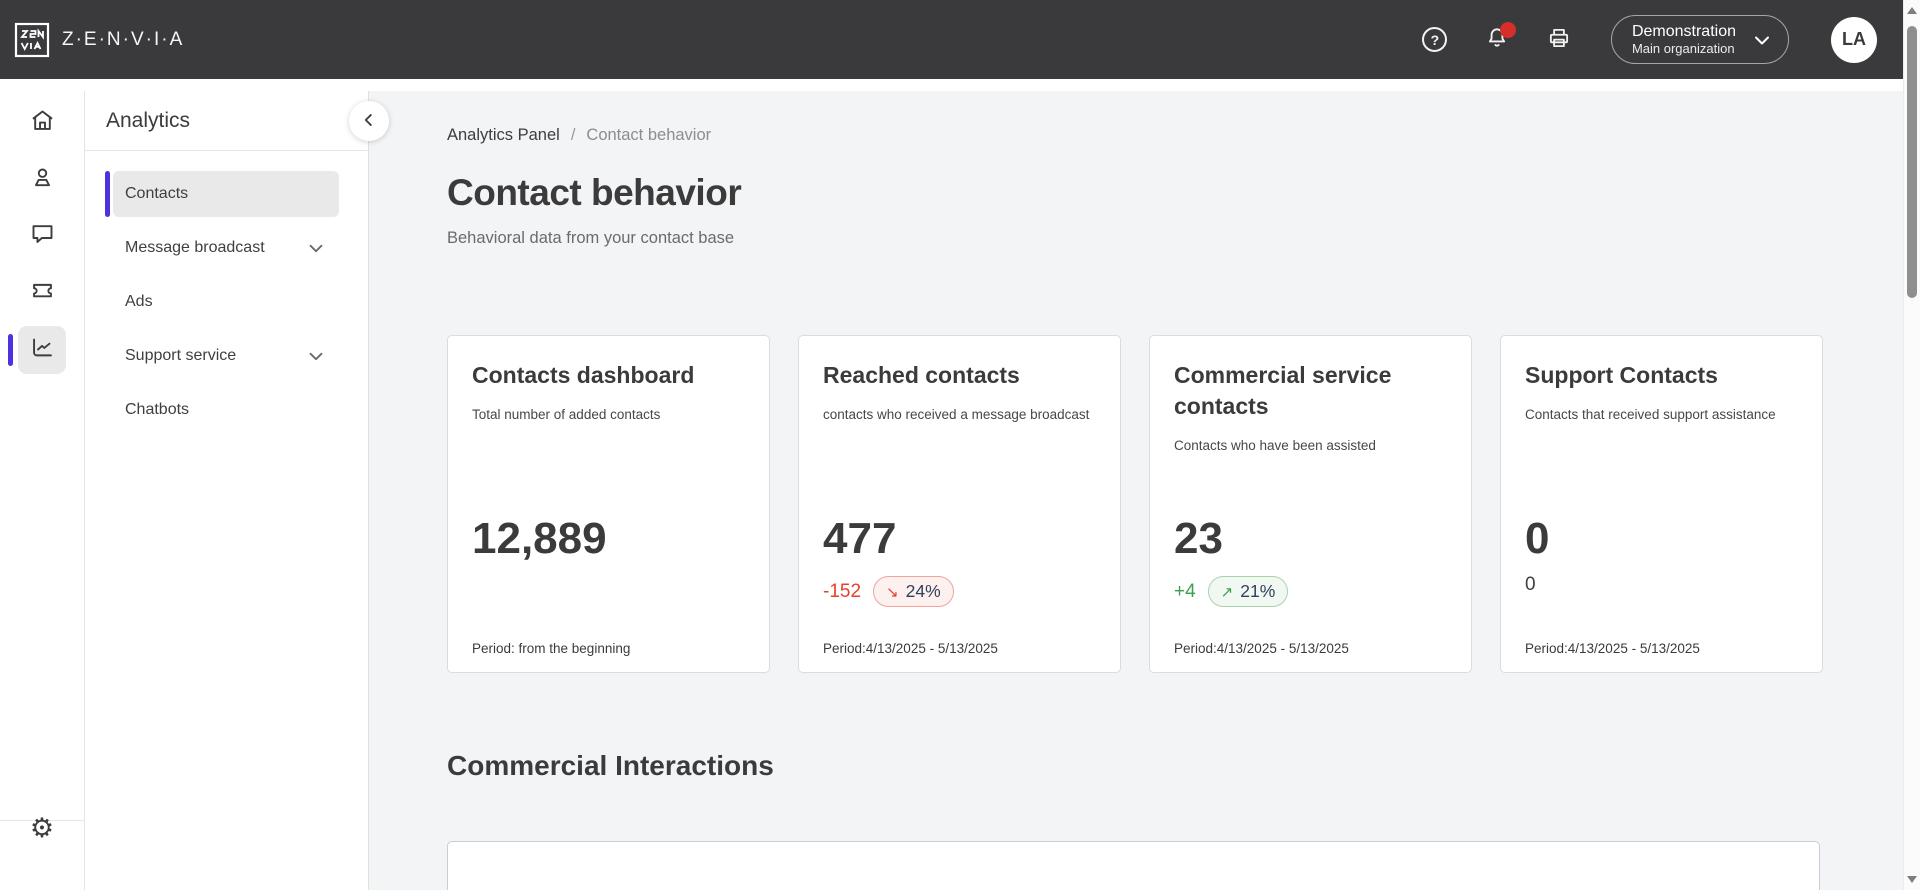  Describe the element at coordinates (1912, 162) in the screenshot. I see `scrollbar-thumb` at that location.